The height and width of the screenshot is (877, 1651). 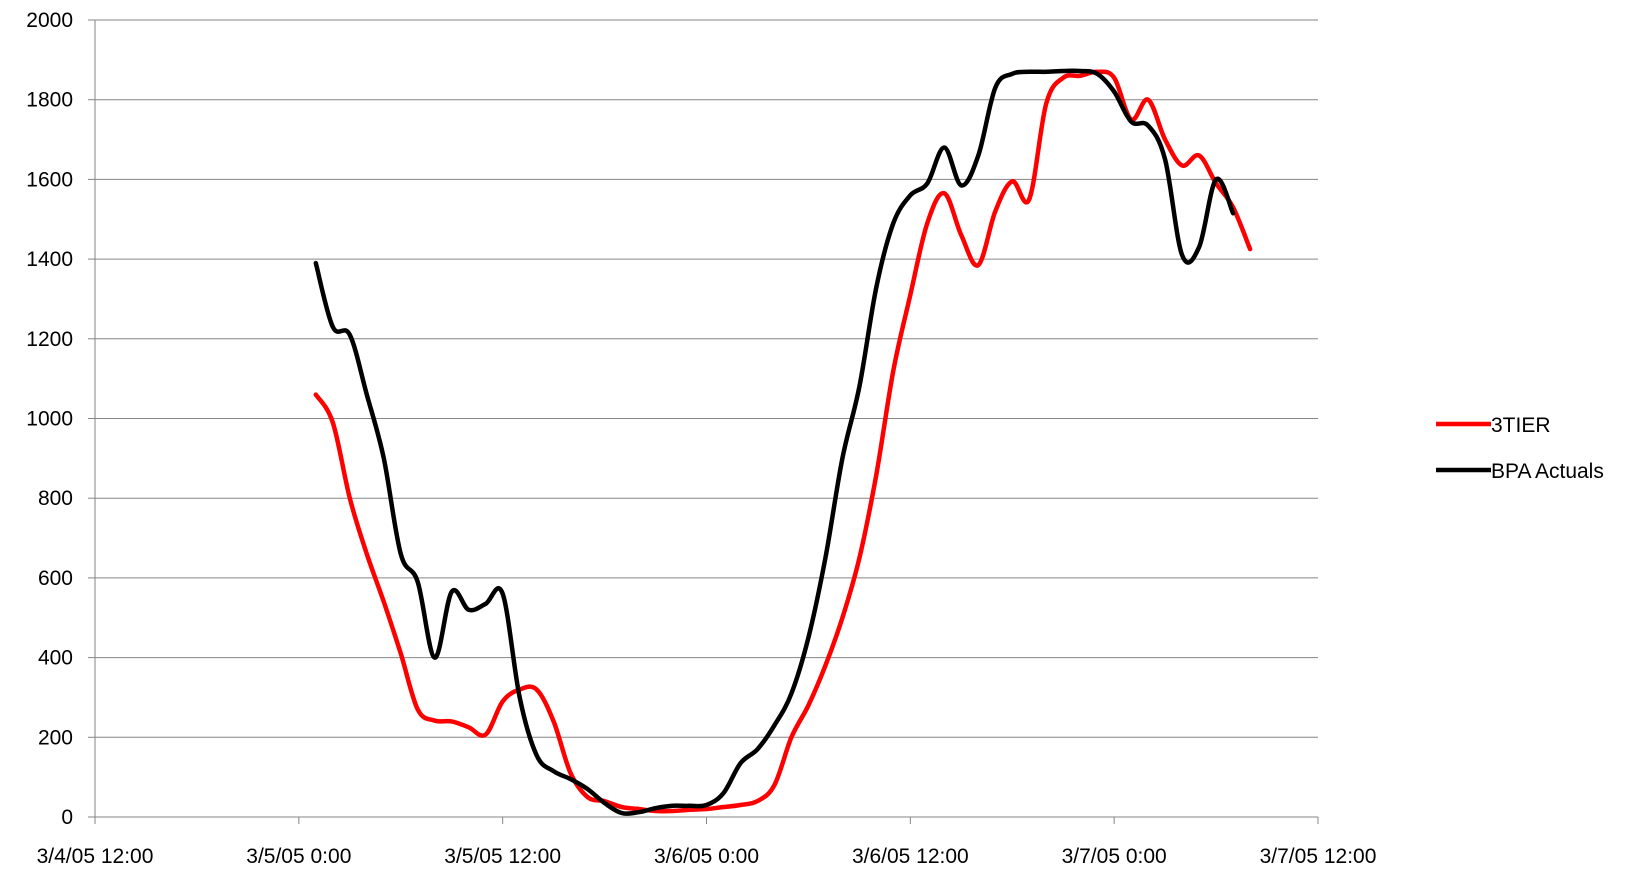 What do you see at coordinates (1547, 471) in the screenshot?
I see `legend-label: BPA Actuals` at bounding box center [1547, 471].